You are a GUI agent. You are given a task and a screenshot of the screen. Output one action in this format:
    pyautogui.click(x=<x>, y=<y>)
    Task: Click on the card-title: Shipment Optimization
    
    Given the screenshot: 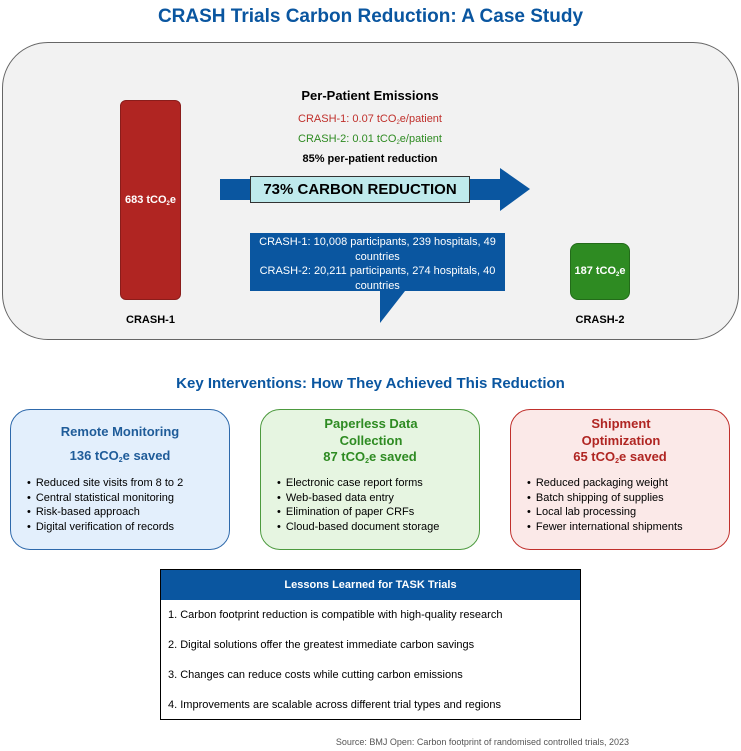 What is the action you would take?
    pyautogui.click(x=621, y=432)
    